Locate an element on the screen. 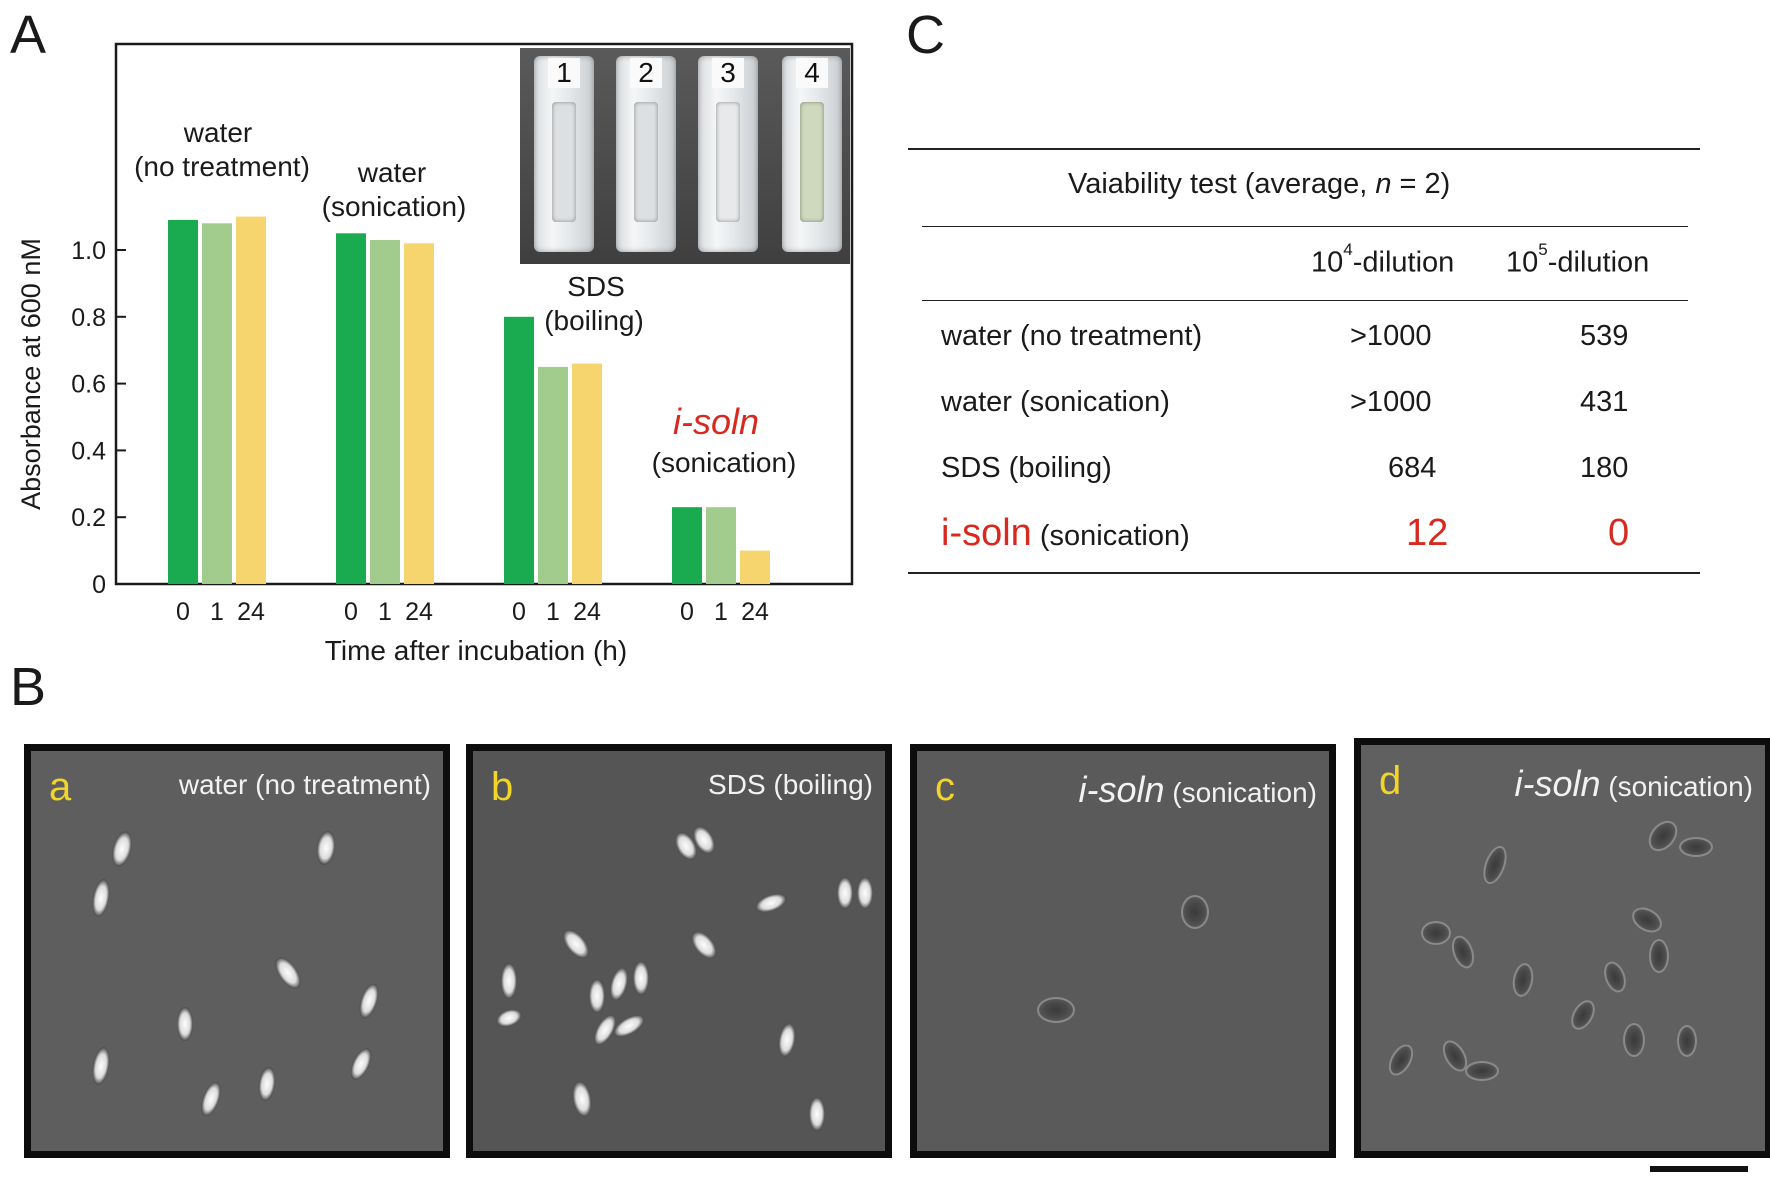 Image resolution: width=1770 pixels, height=1181 pixels. y-tick-label: 0.8 is located at coordinates (88, 318).